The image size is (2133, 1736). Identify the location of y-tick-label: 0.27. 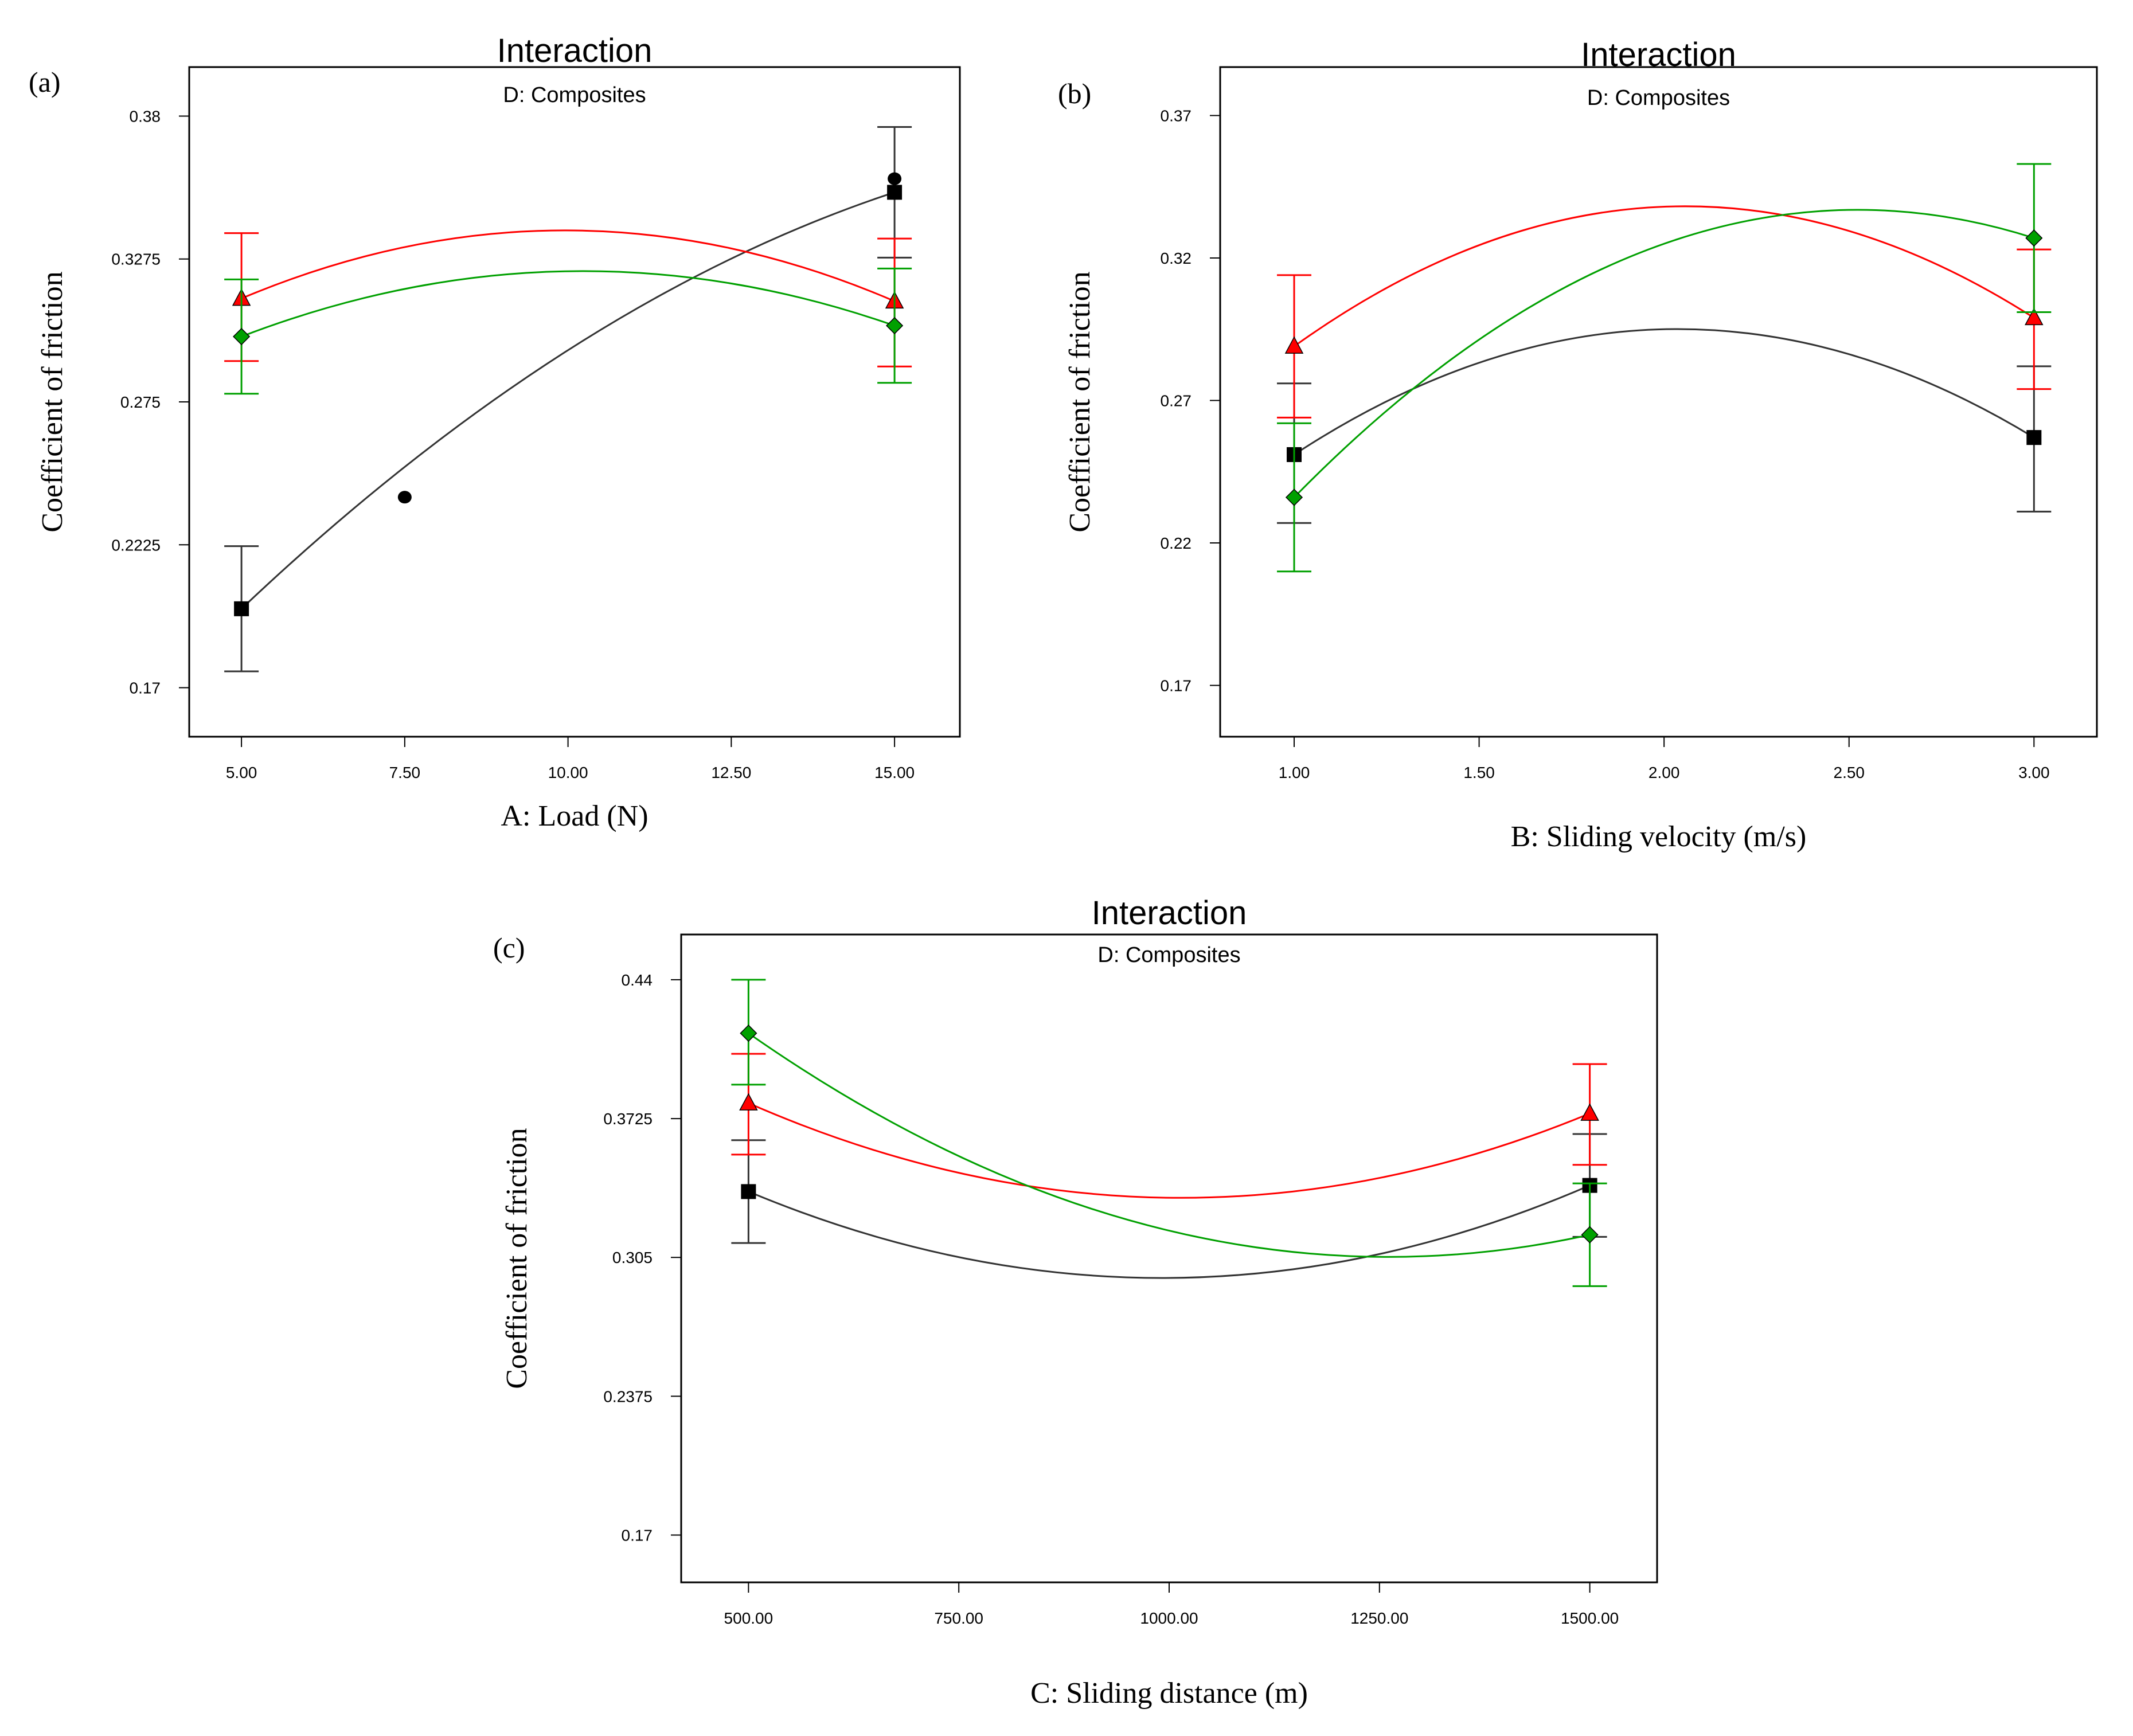
(1176, 401).